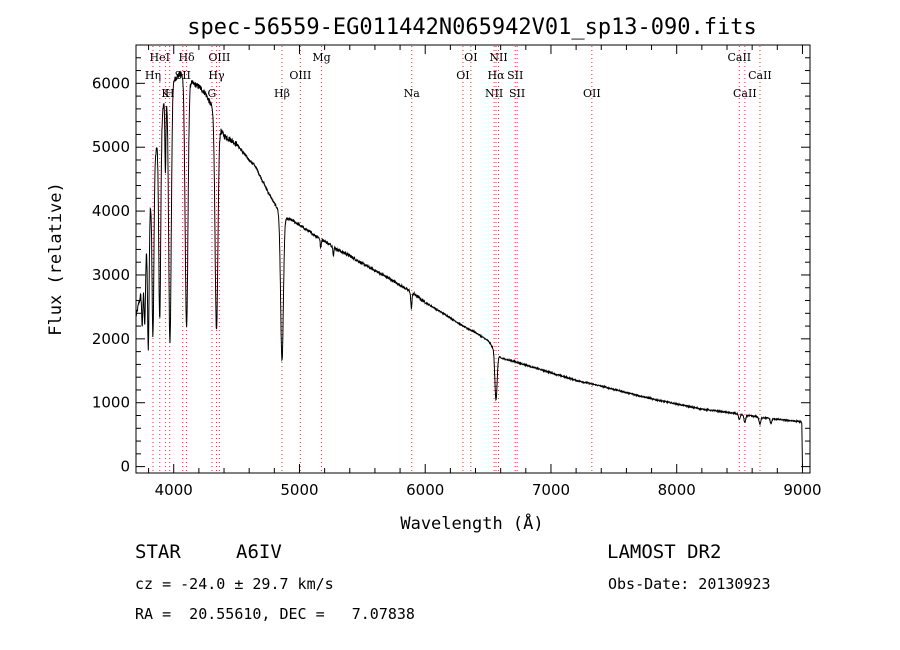 The image size is (900, 650). I want to click on line-marker-label: Hη, so click(153, 75).